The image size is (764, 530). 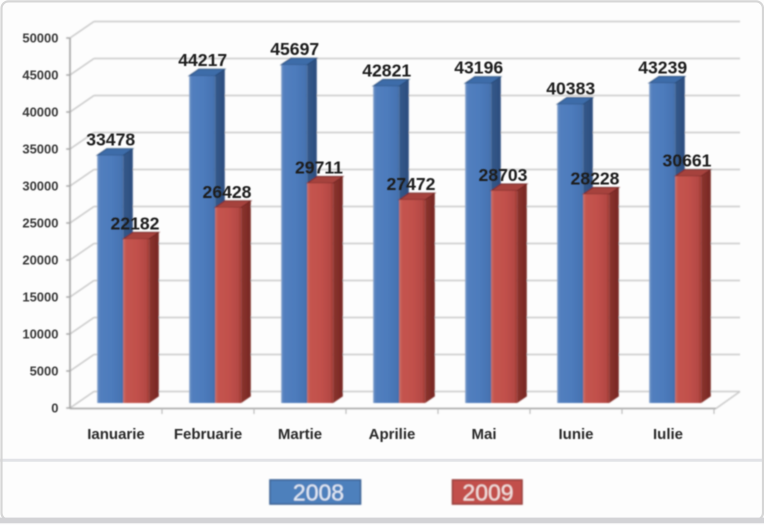 I want to click on svg-text: 25000, so click(x=40, y=223).